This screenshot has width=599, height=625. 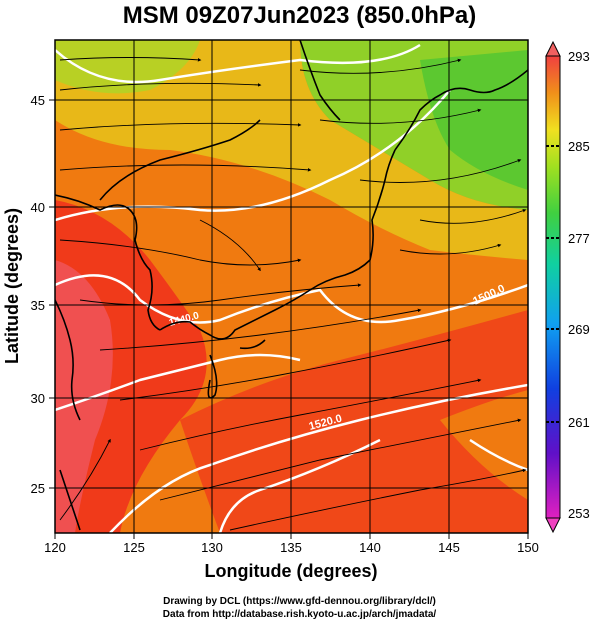 I want to click on x-tick-label: 120, so click(x=55, y=547).